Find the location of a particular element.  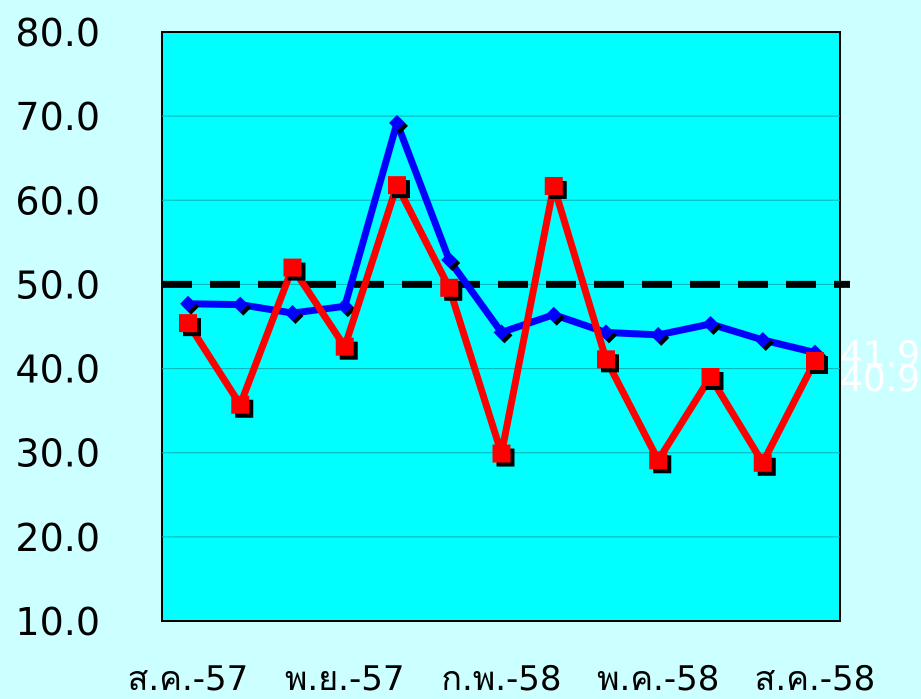

y-tick-label: 80.0 is located at coordinates (57, 33).